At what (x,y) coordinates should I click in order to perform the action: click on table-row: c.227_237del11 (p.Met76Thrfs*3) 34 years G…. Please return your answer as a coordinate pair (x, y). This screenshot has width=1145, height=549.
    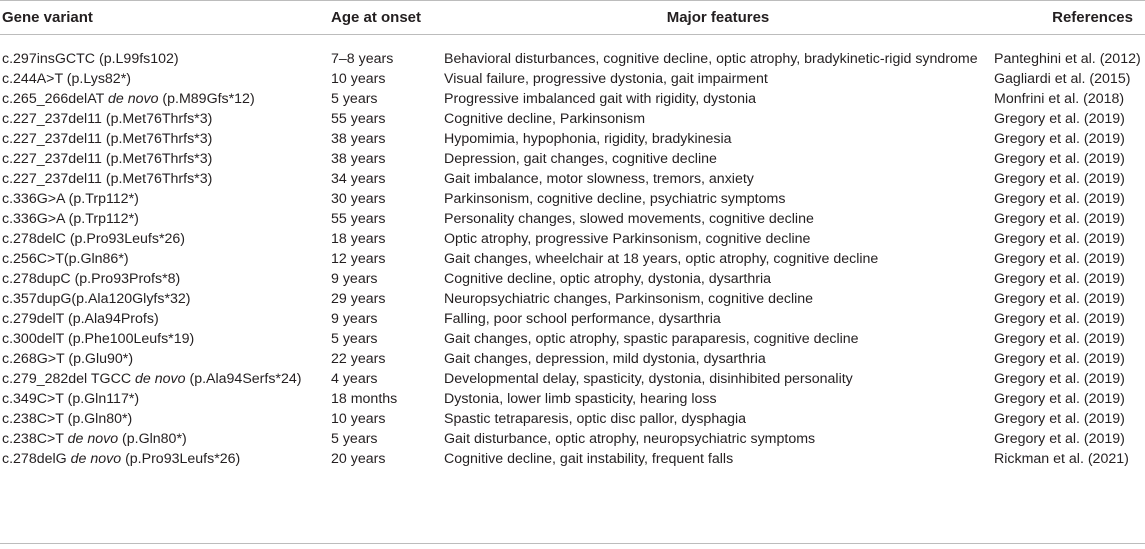
    Looking at the image, I should click on (572, 179).